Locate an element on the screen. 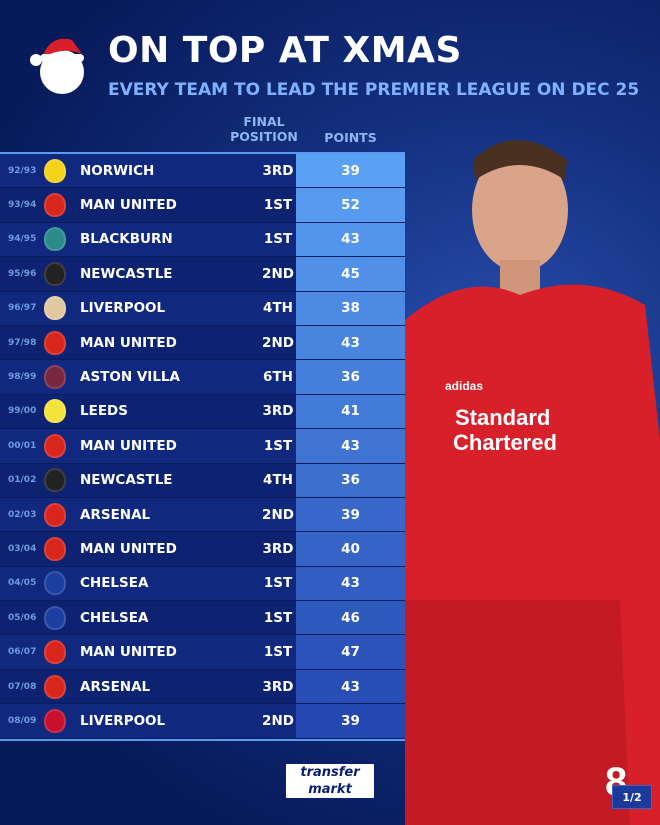 Image resolution: width=660 pixels, height=825 pixels. season: 08/09 is located at coordinates (22, 720).